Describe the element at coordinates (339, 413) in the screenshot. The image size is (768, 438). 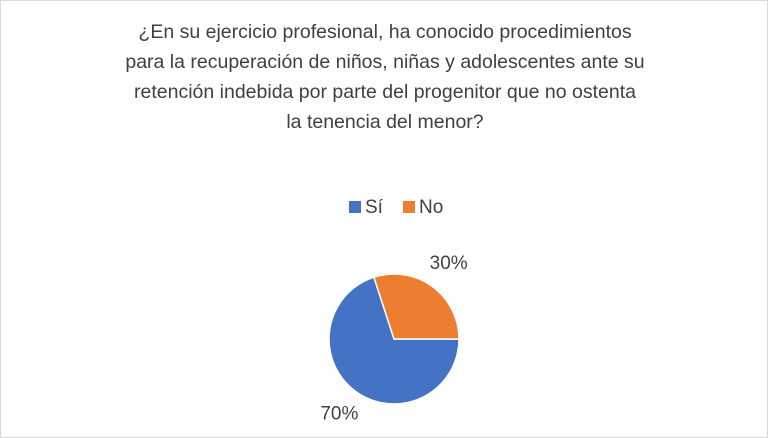
I see `data-label: 70%` at that location.